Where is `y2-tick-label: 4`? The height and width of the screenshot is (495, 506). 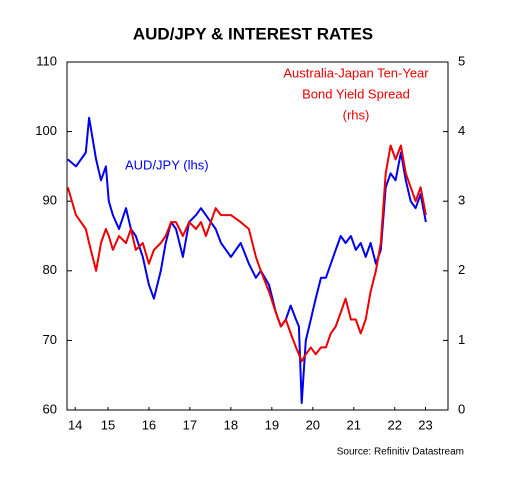
y2-tick-label: 4 is located at coordinates (461, 130).